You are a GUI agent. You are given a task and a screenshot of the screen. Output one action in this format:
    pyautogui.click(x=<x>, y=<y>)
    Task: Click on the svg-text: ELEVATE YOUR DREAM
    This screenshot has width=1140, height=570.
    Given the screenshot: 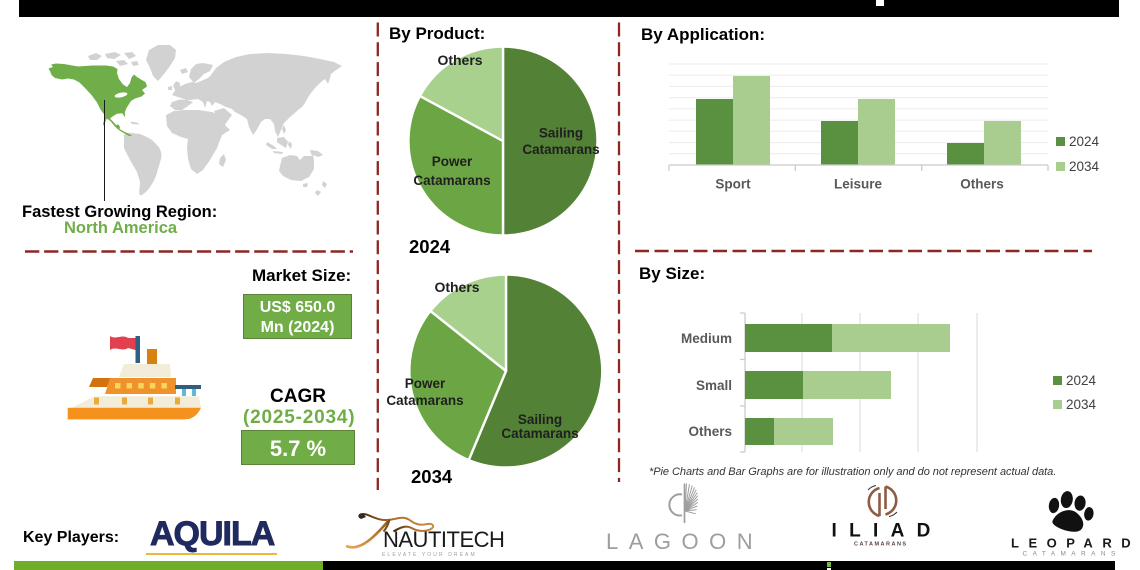 What is the action you would take?
    pyautogui.click(x=429, y=555)
    